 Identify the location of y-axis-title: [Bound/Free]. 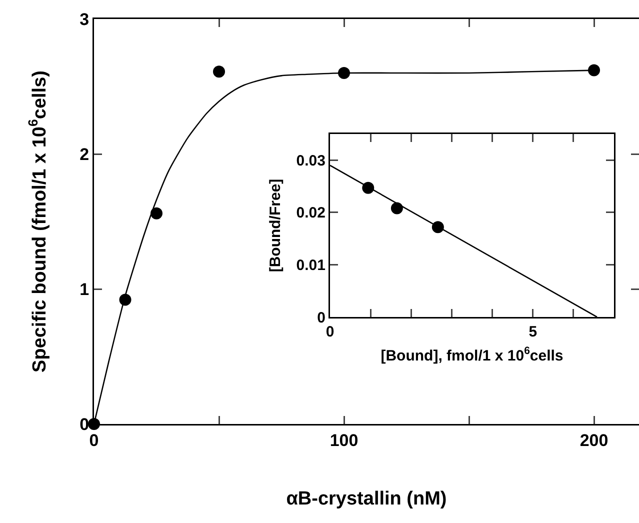
(275, 225).